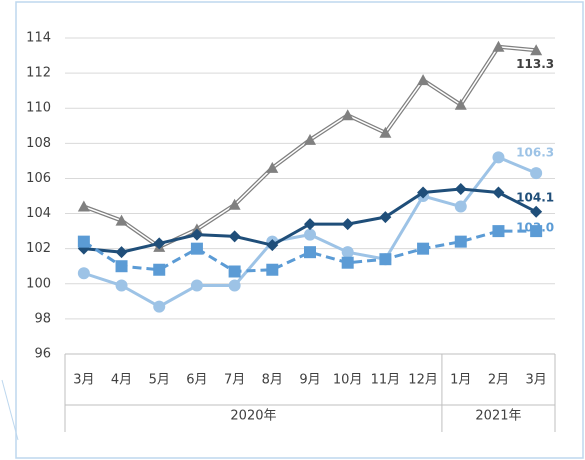 The image size is (585, 460). What do you see at coordinates (309, 380) in the screenshot?
I see `x-tick-label: 9月` at bounding box center [309, 380].